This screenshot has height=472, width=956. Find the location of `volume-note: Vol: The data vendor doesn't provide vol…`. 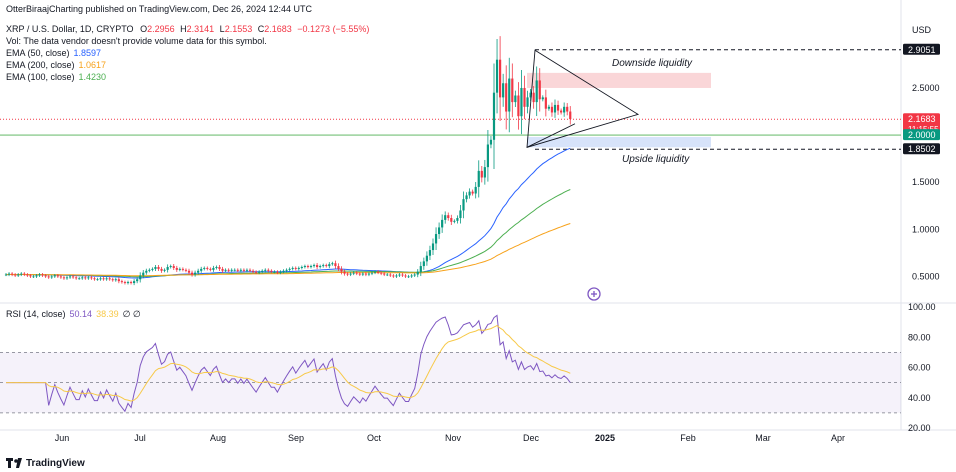

volume-note: Vol: The data vendor doesn't provide vol… is located at coordinates (136, 41).